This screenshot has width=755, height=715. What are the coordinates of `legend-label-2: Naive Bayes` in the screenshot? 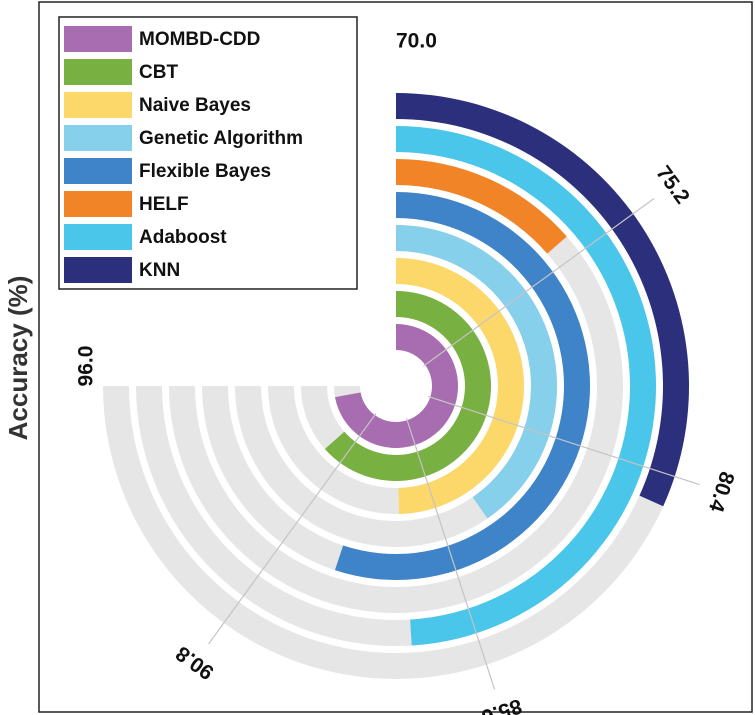 It's located at (195, 105).